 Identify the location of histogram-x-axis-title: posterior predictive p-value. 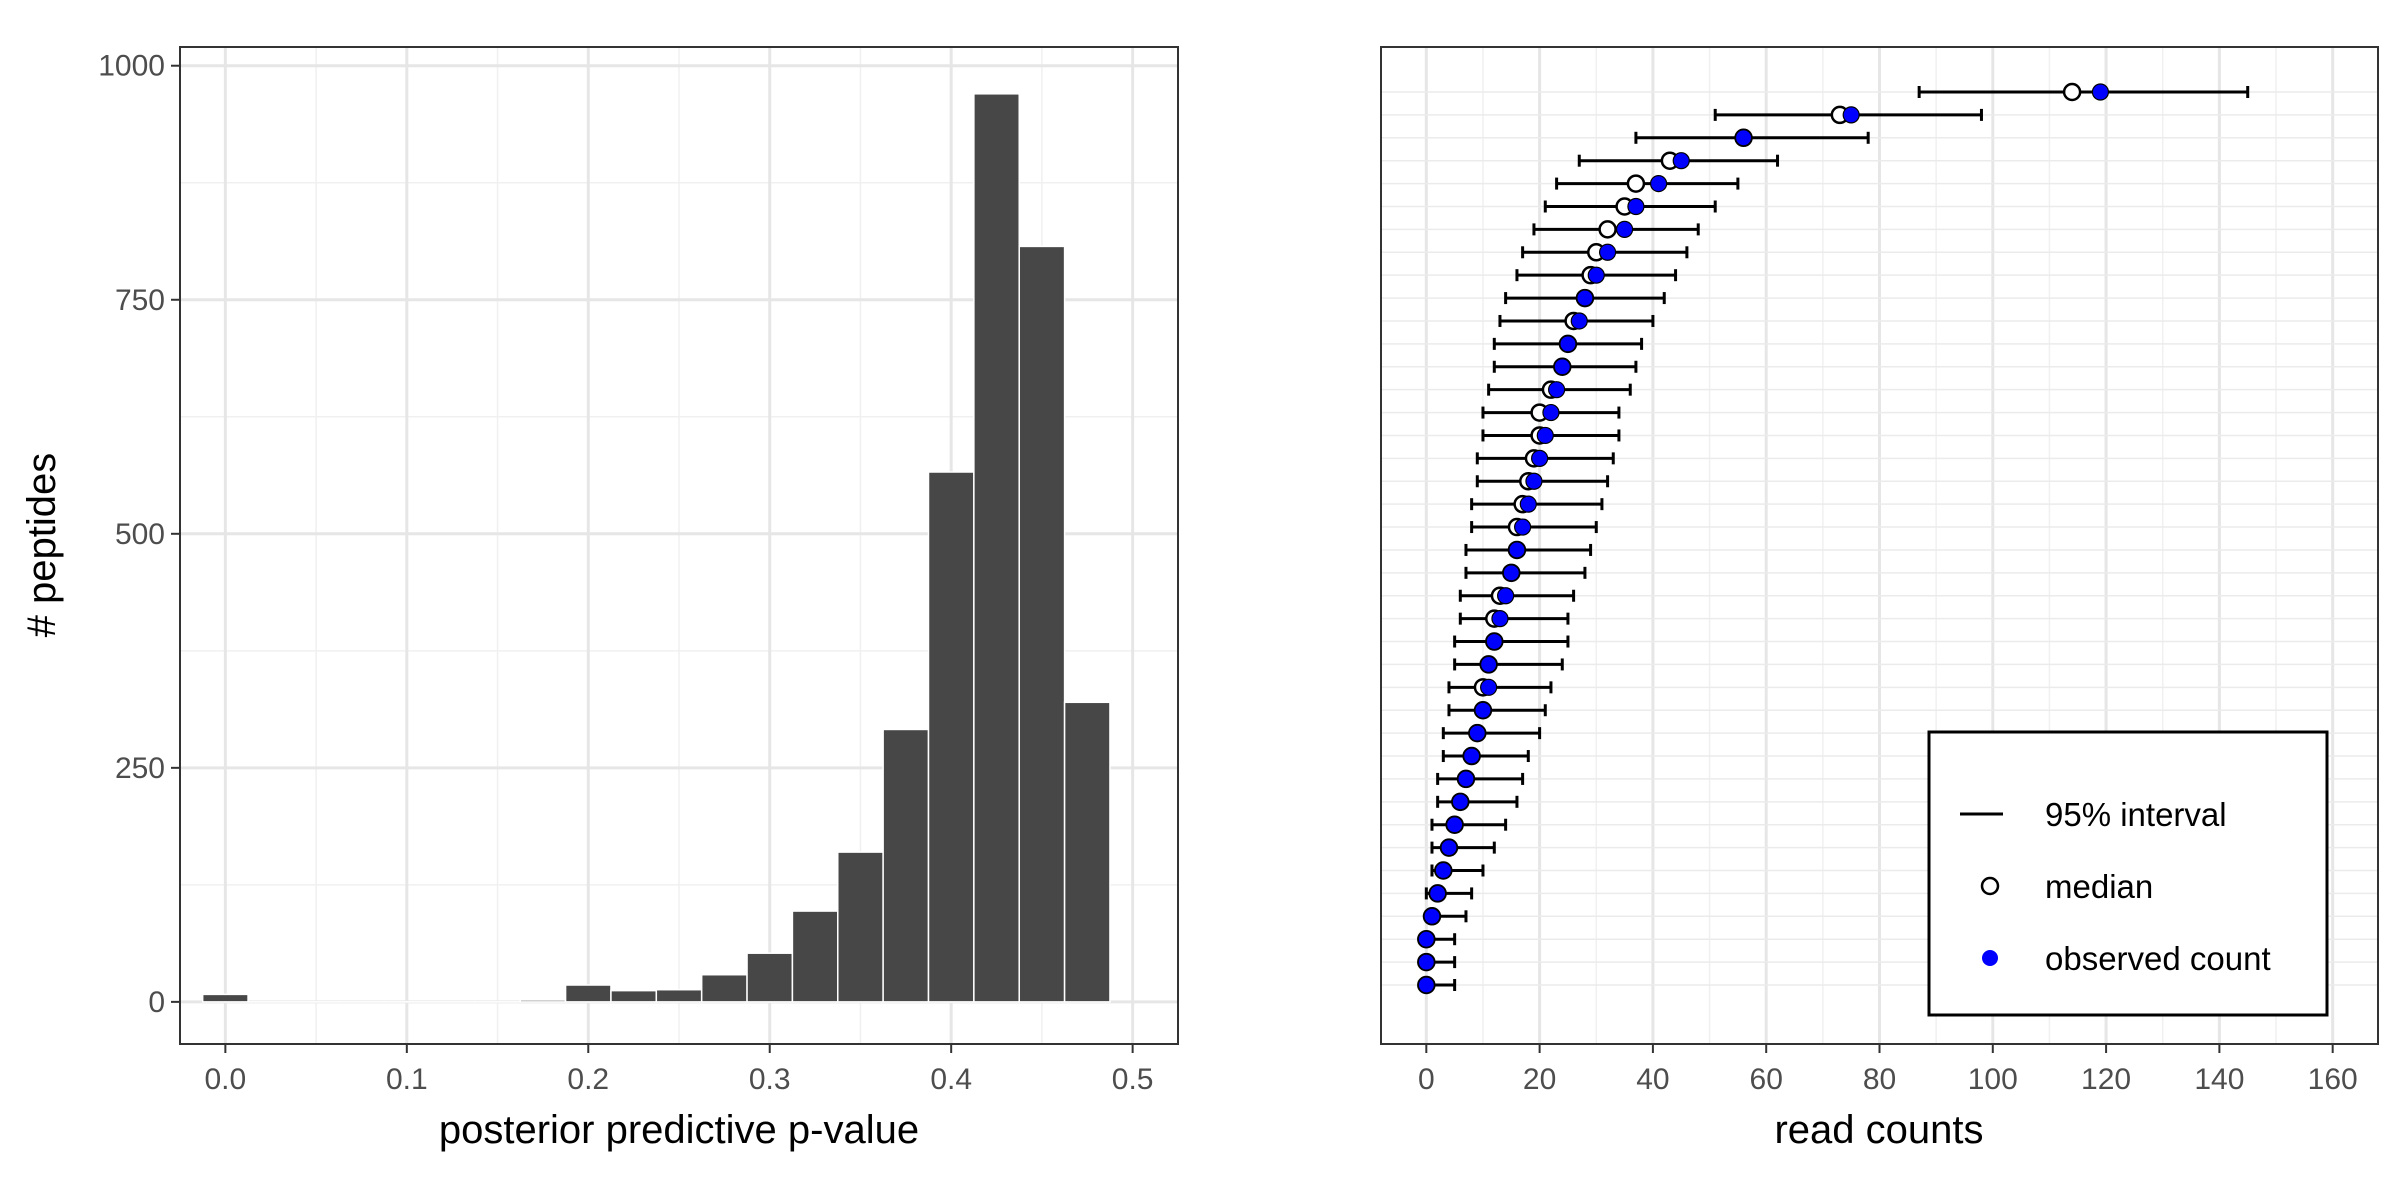
(679, 1130).